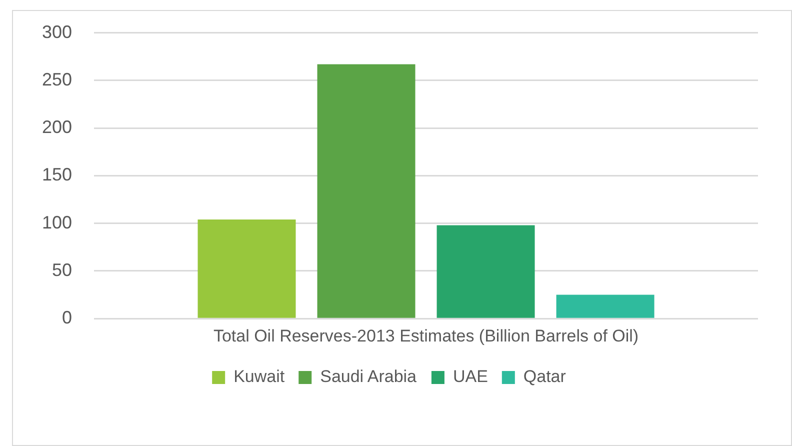 Image resolution: width=792 pixels, height=446 pixels. What do you see at coordinates (57, 127) in the screenshot?
I see `y-tick-label: 200` at bounding box center [57, 127].